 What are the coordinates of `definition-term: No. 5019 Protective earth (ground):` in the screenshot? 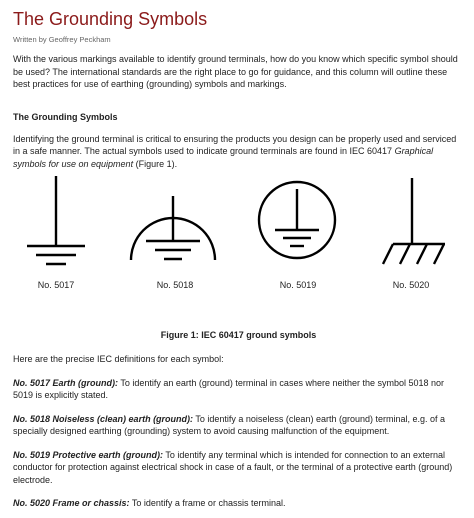 It's located at (88, 454).